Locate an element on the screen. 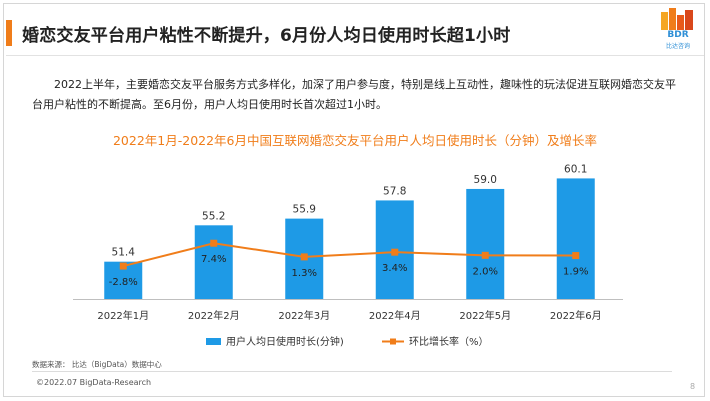 The width and height of the screenshot is (710, 401). growth-rate-line is located at coordinates (349, 255).